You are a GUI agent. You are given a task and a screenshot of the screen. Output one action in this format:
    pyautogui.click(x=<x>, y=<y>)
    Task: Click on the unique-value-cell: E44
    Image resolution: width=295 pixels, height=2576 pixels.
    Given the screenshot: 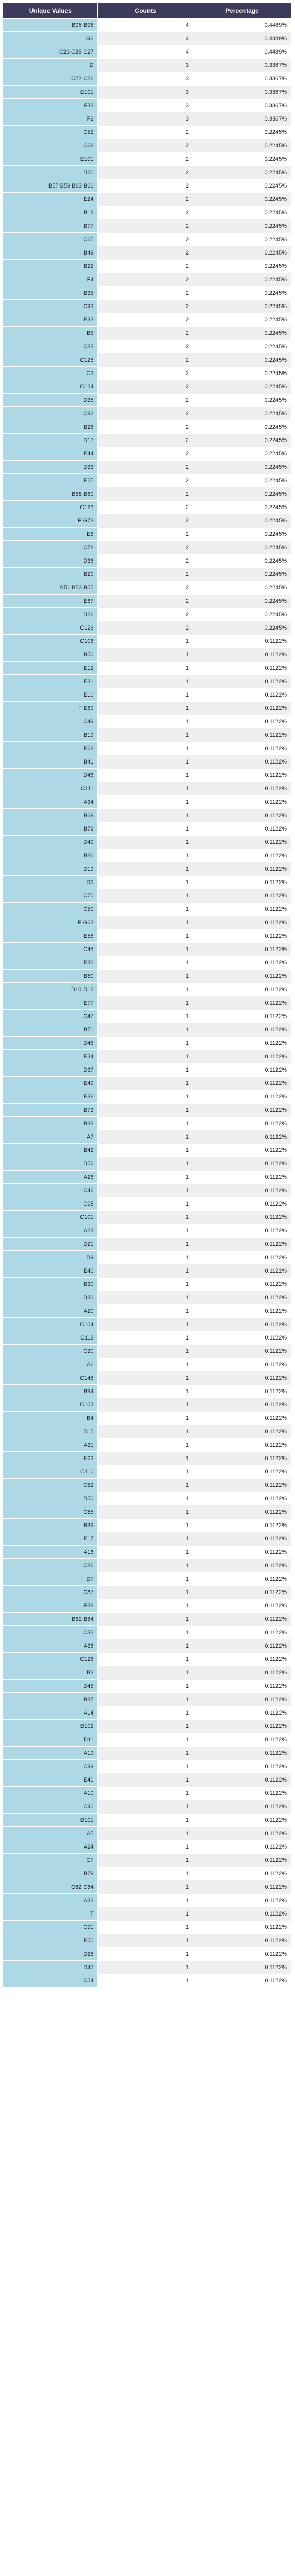 What is the action you would take?
    pyautogui.click(x=51, y=454)
    